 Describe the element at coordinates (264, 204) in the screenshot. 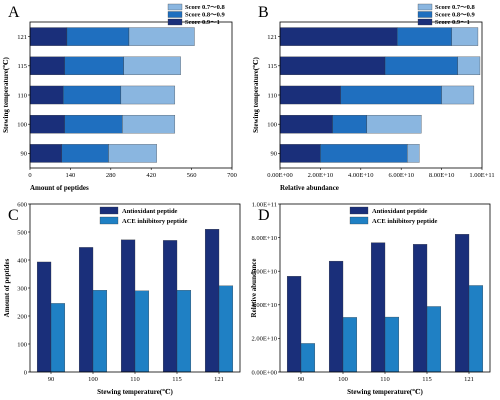

I see `y-tick-label: 1.00E+11` at that location.